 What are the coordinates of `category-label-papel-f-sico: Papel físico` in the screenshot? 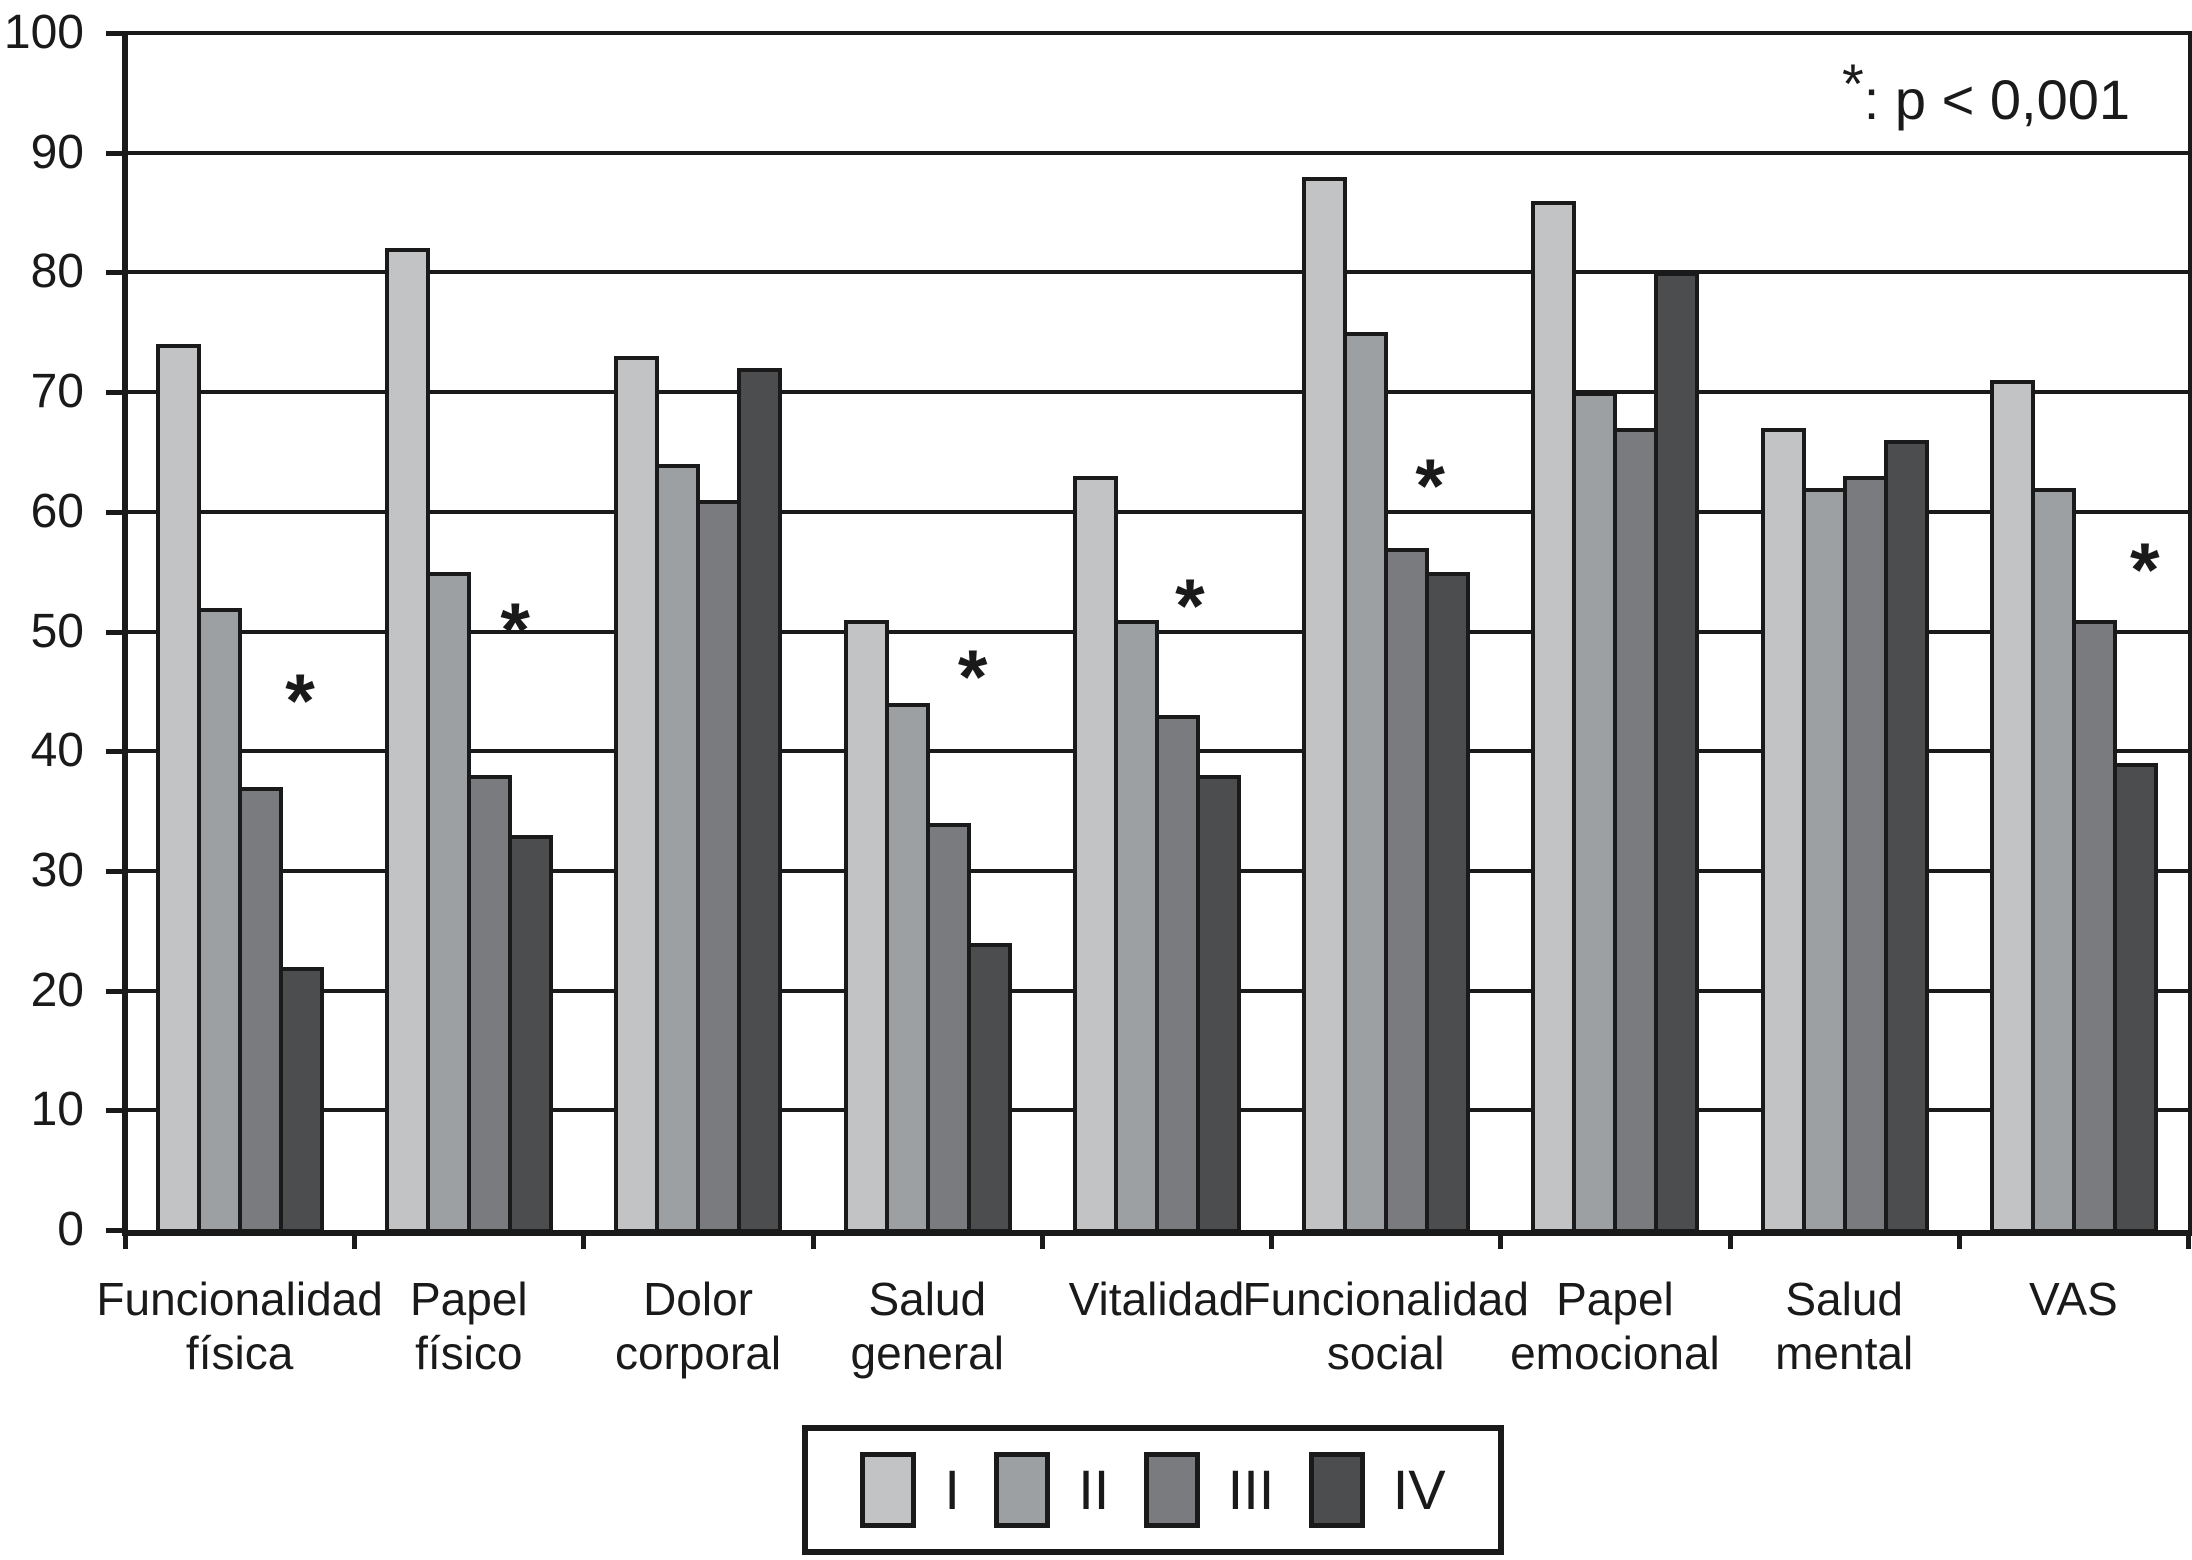 It's located at (468, 1332).